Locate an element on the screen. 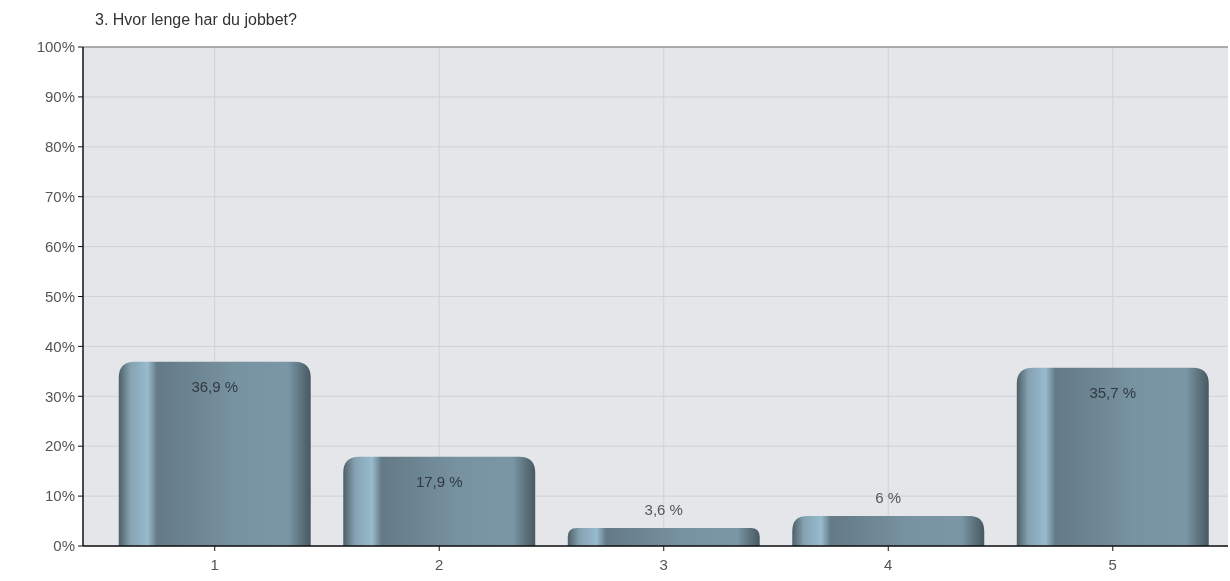 Image resolution: width=1230 pixels, height=581 pixels. x-tick-label: 3 is located at coordinates (663, 564).